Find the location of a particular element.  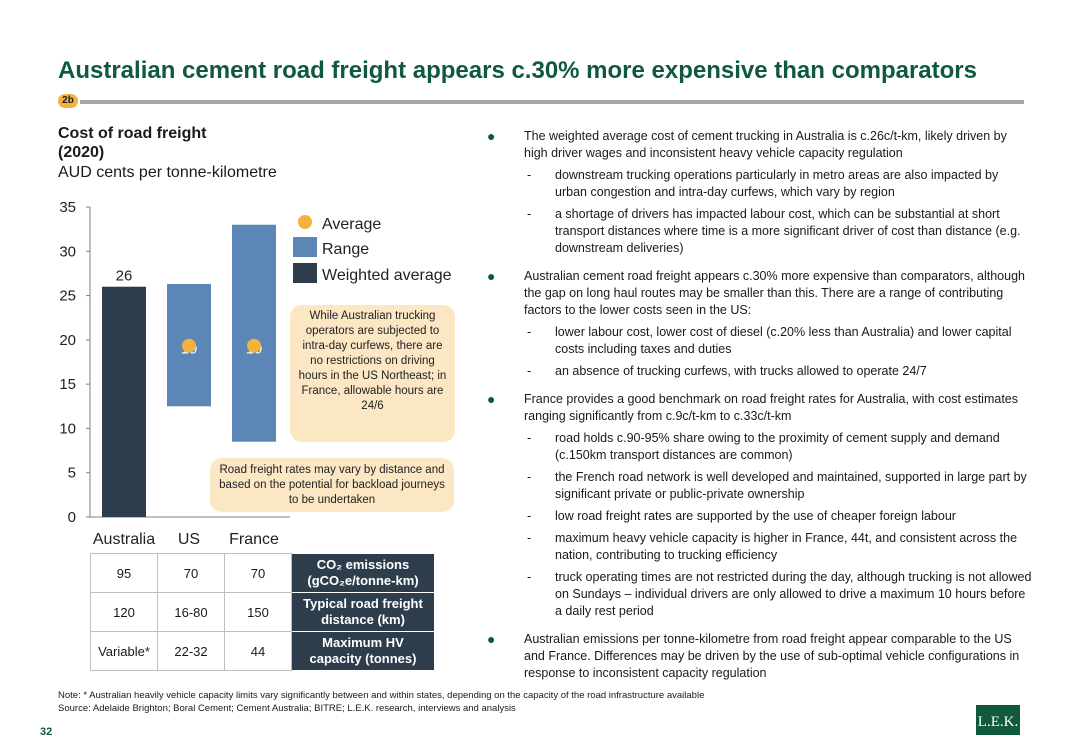

table-cell: 120 is located at coordinates (124, 612).